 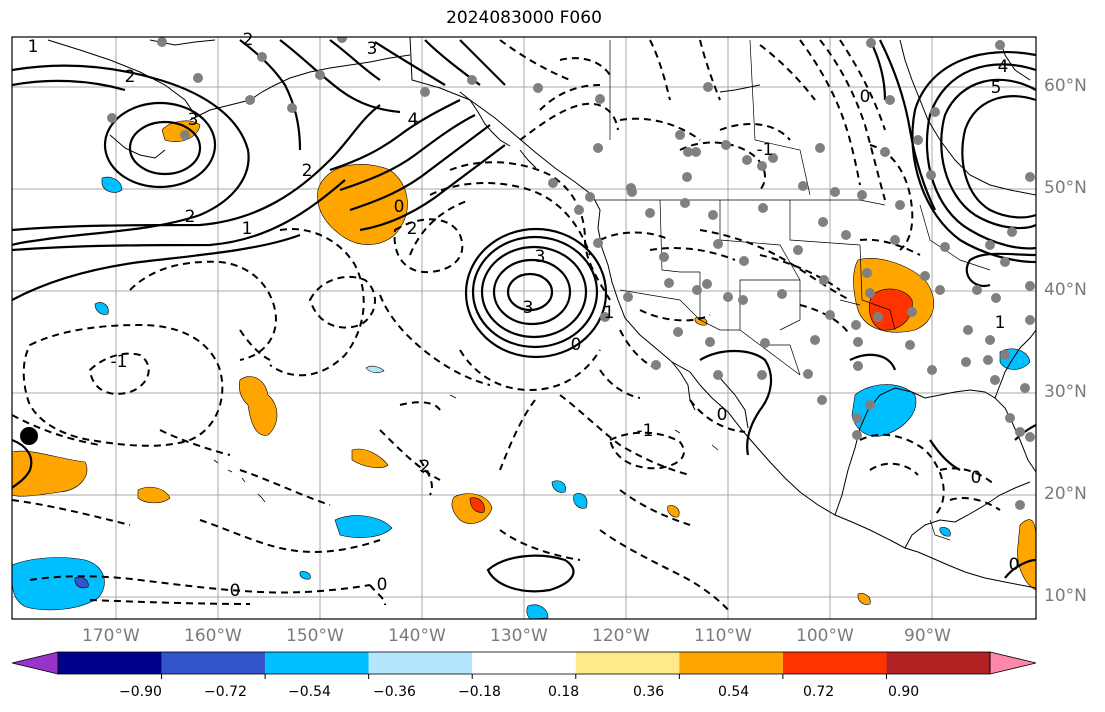 I want to click on lat-label: 20°N, so click(x=1065, y=494).